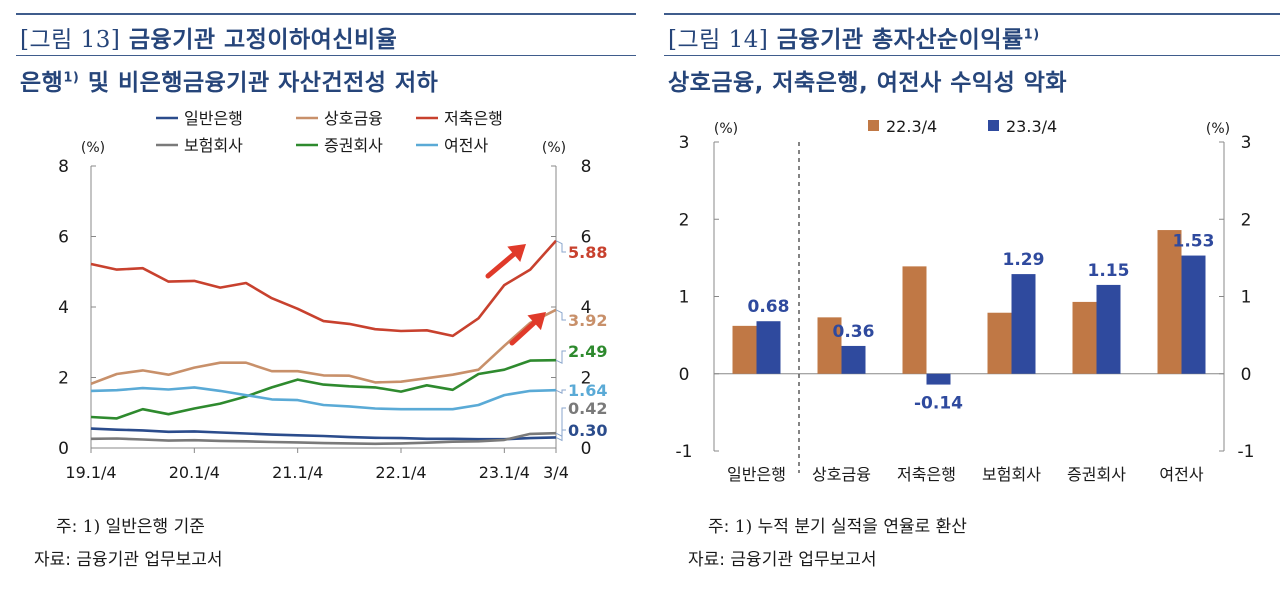 This screenshot has width=1280, height=590. What do you see at coordinates (718, 40) in the screenshot?
I see `right-figure-number: [그림 14]` at bounding box center [718, 40].